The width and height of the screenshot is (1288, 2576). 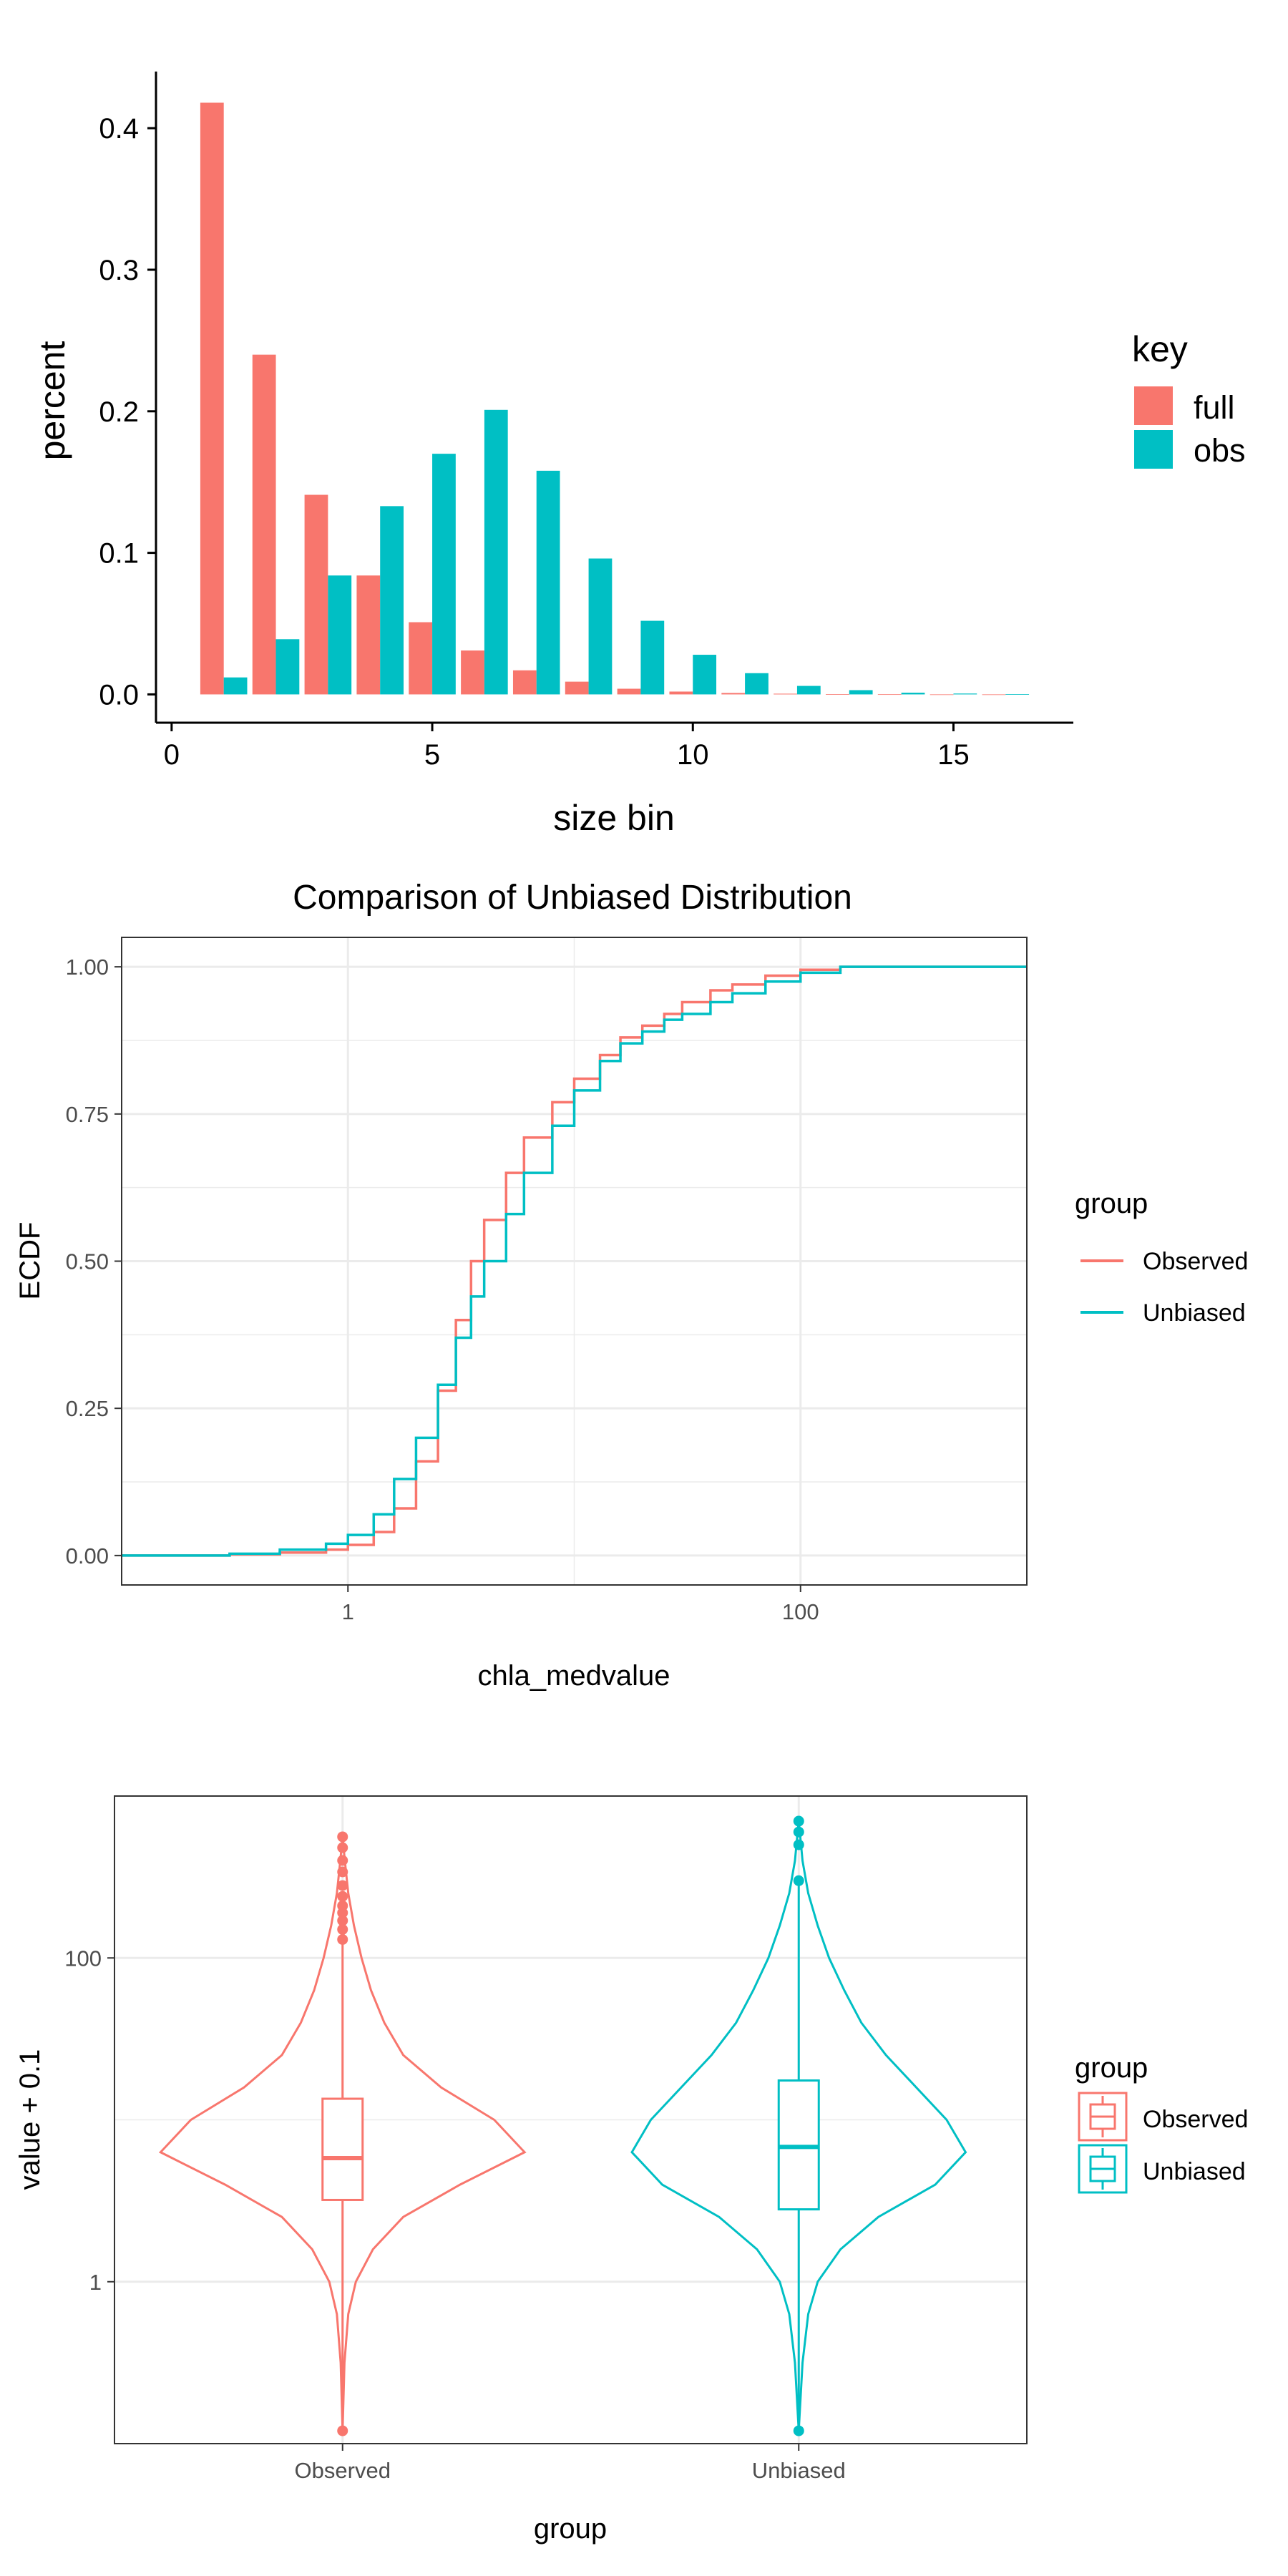 What do you see at coordinates (119, 270) in the screenshot?
I see `y-tick-label: 0.3` at bounding box center [119, 270].